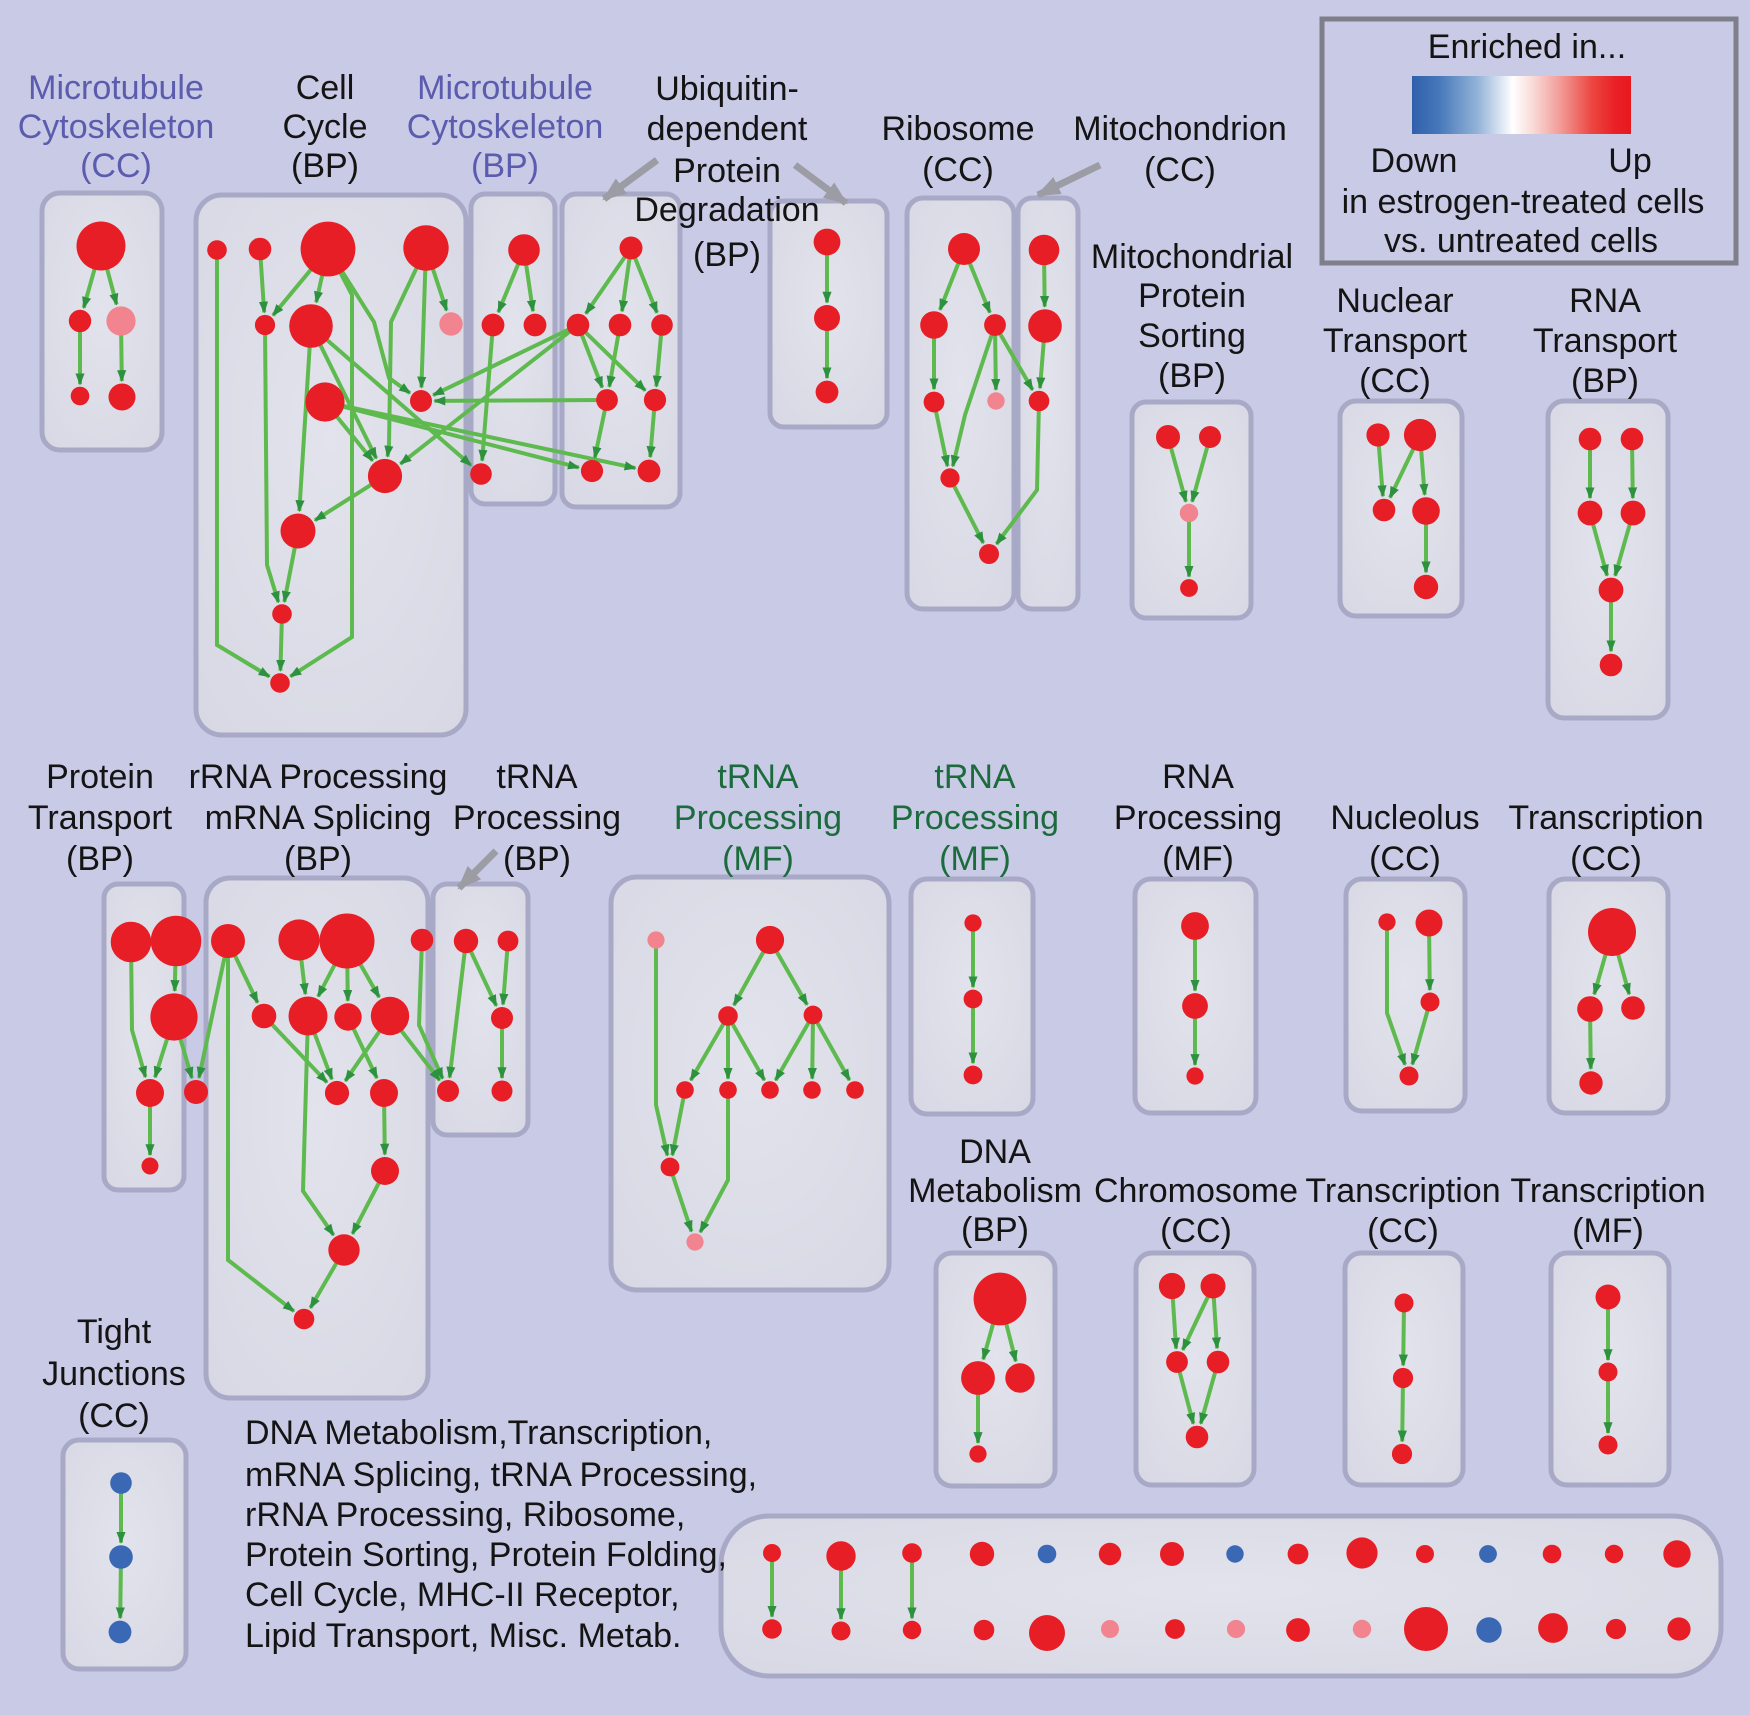 This screenshot has width=1750, height=1715. I want to click on svg-text: Chromosome, so click(1196, 1191).